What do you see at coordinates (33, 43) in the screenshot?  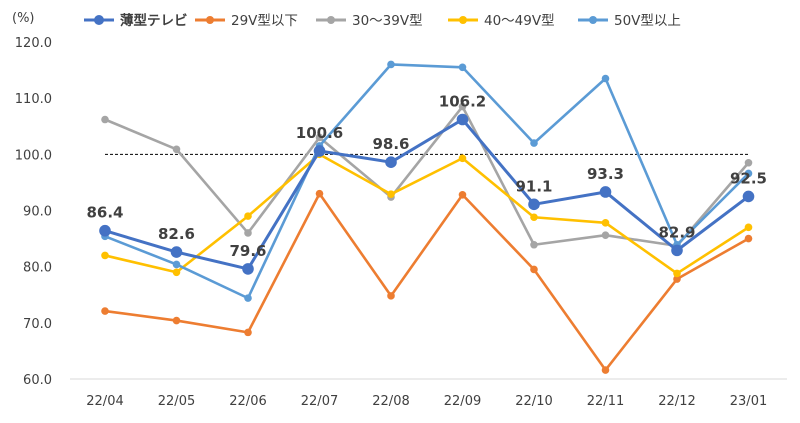 I see `y-tick-label: 120.0` at bounding box center [33, 43].